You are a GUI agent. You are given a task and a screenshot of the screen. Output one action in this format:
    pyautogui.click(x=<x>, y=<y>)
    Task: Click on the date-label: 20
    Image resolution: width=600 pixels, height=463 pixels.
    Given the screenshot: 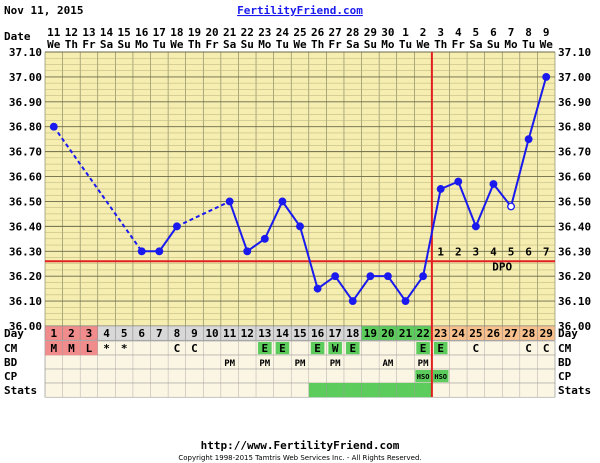 What is the action you would take?
    pyautogui.click(x=211, y=32)
    